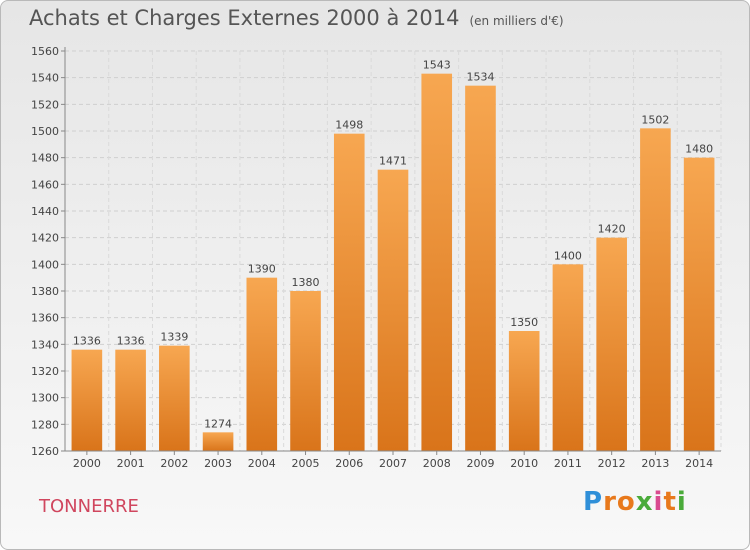 The height and width of the screenshot is (550, 750). What do you see at coordinates (305, 371) in the screenshot?
I see `bar-2005` at bounding box center [305, 371].